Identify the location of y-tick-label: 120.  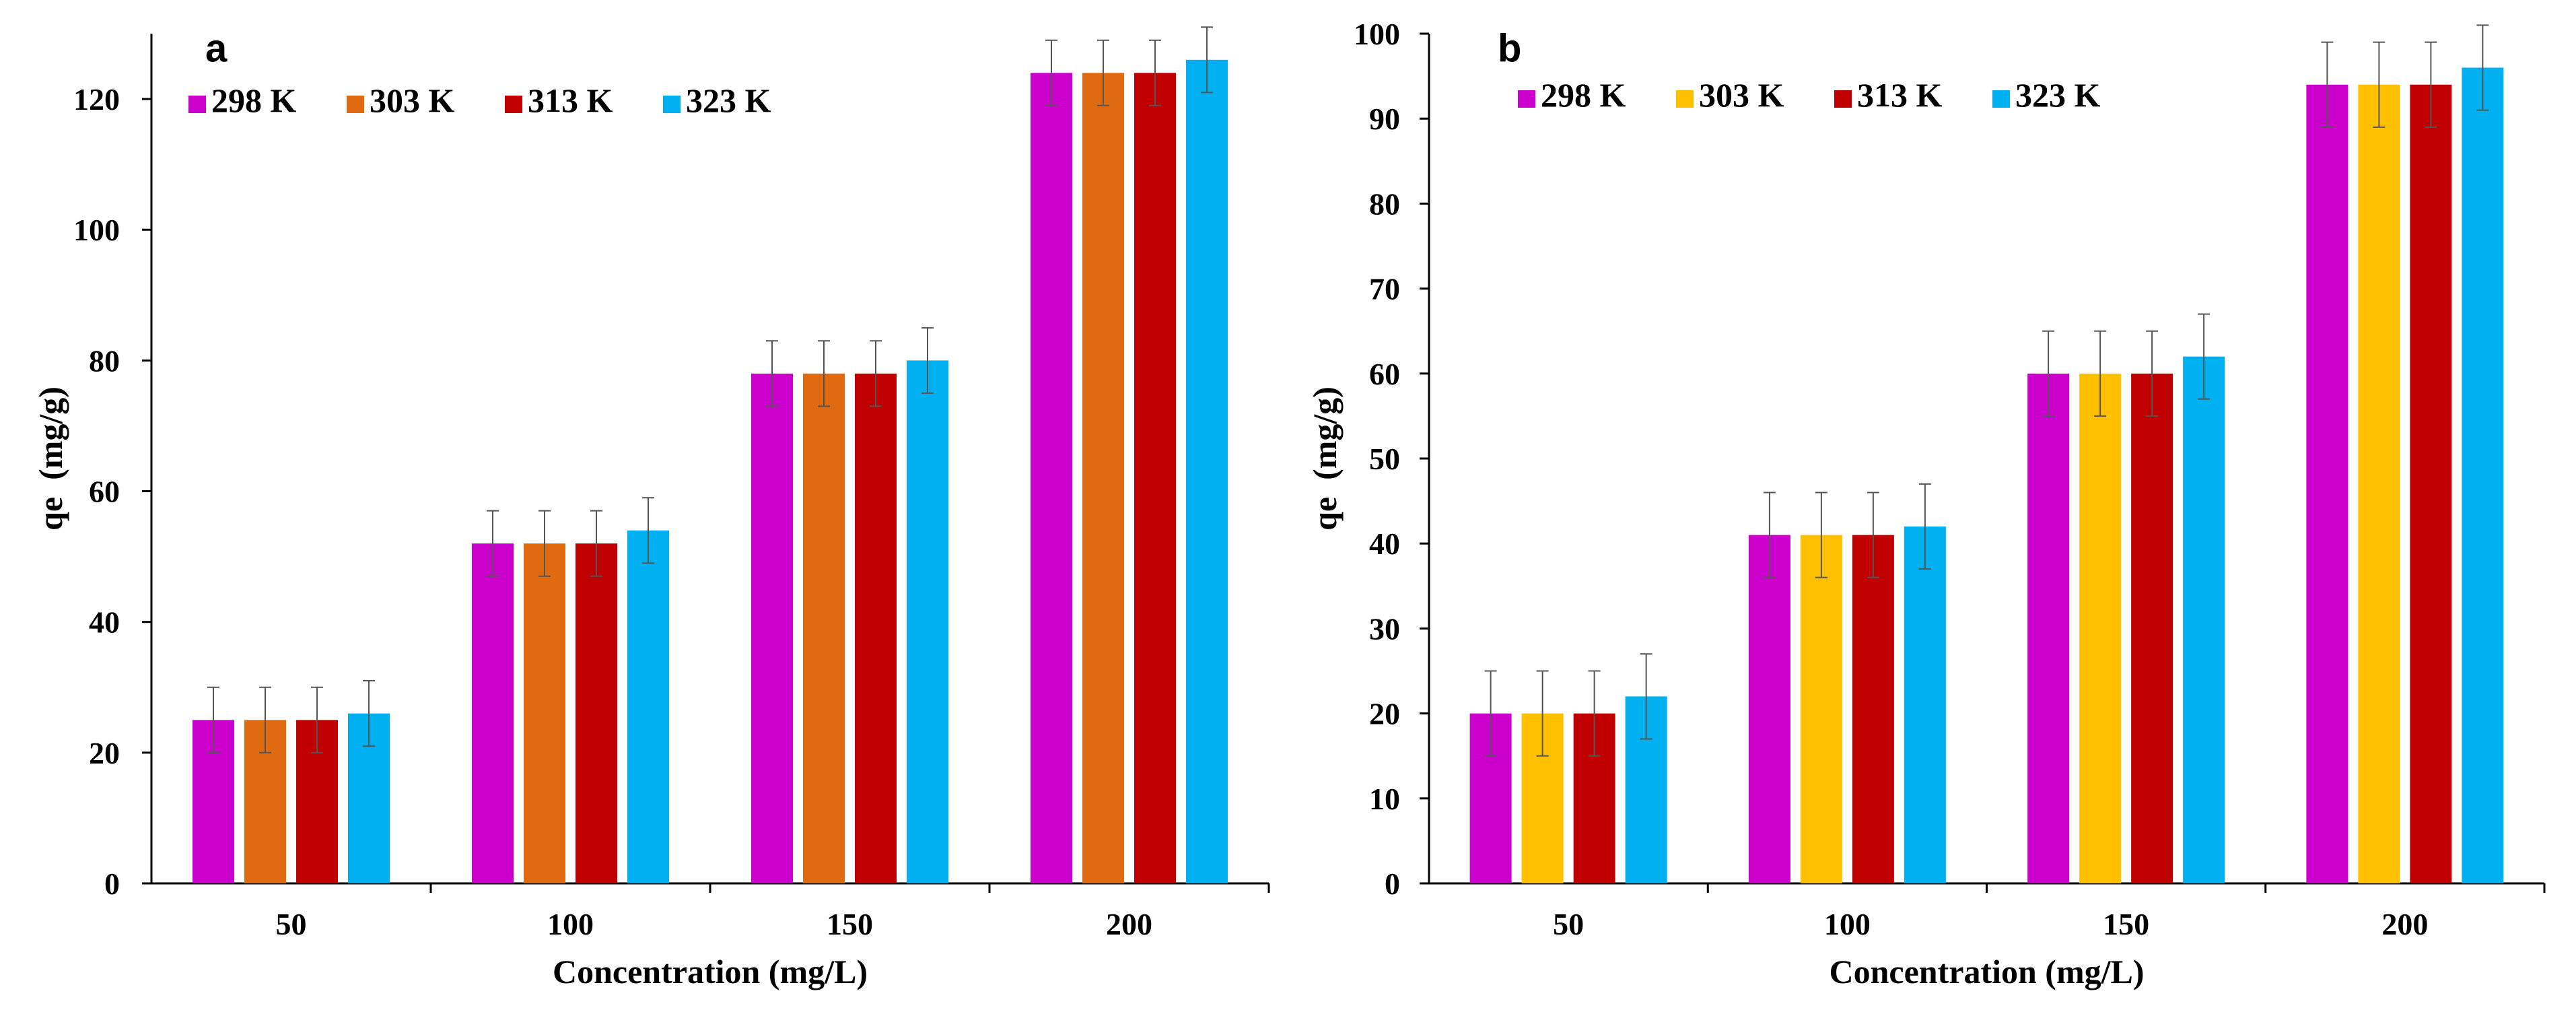
(96, 99).